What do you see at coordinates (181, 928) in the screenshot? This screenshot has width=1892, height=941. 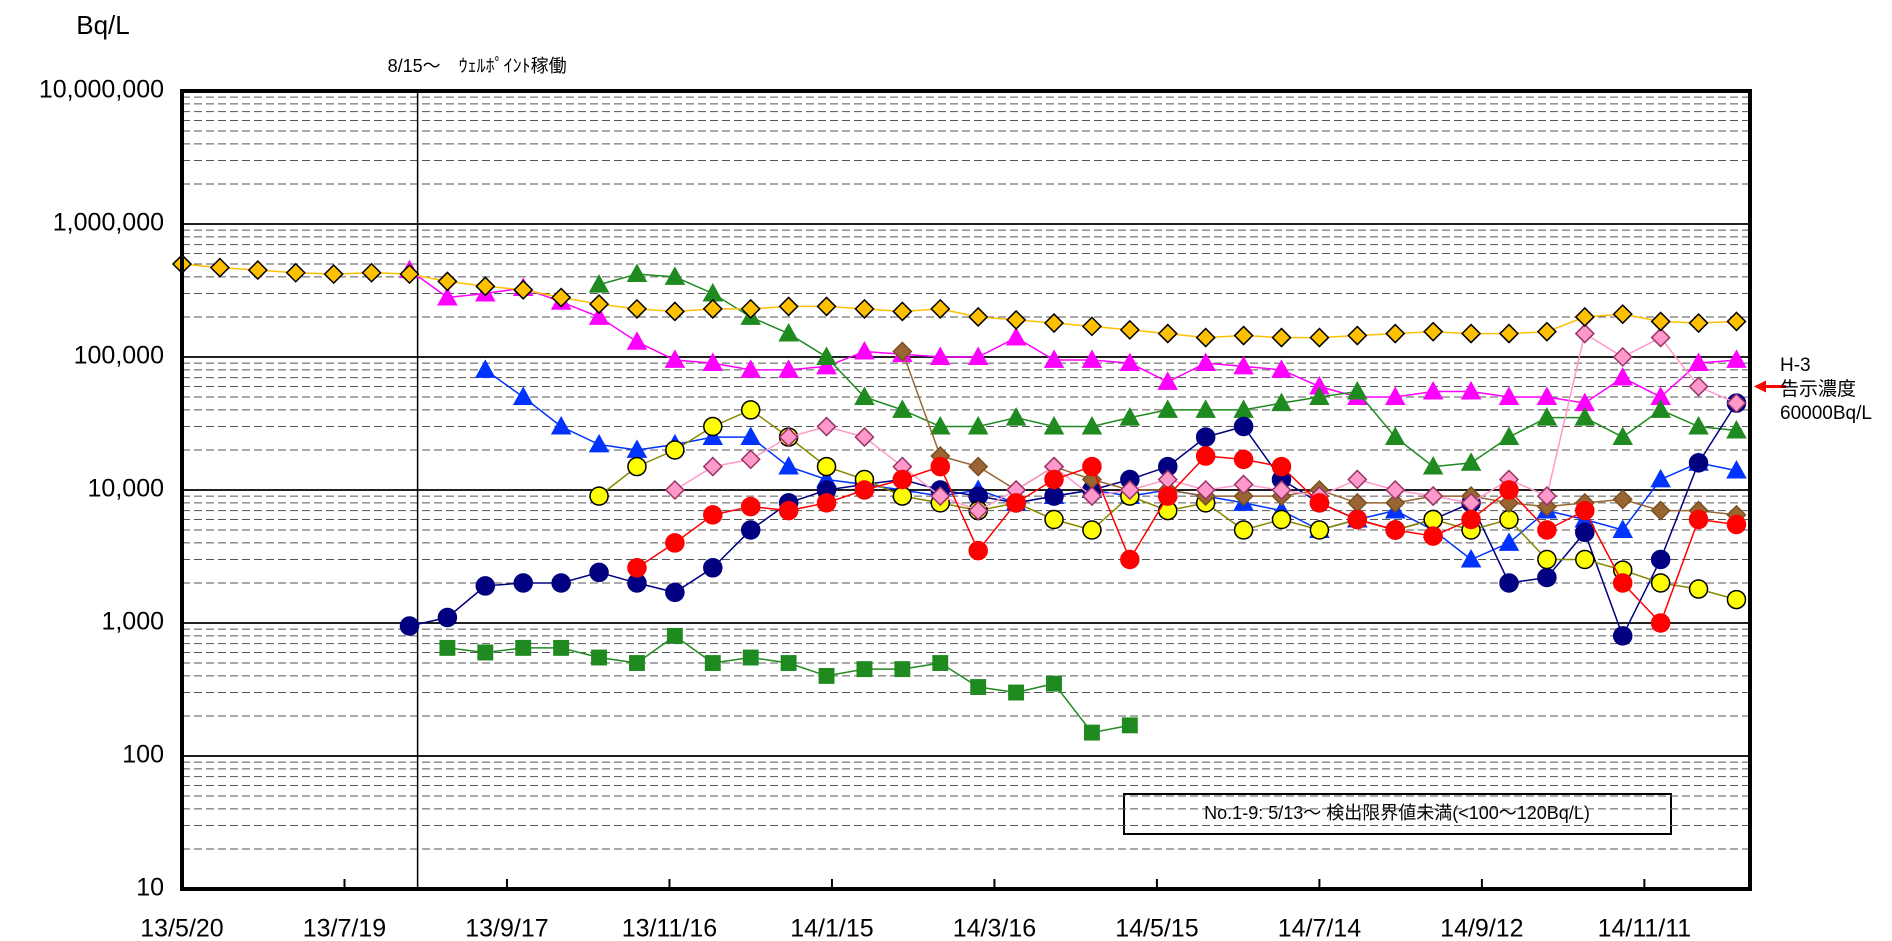 I see `x-tick-label: 13/5/20` at bounding box center [181, 928].